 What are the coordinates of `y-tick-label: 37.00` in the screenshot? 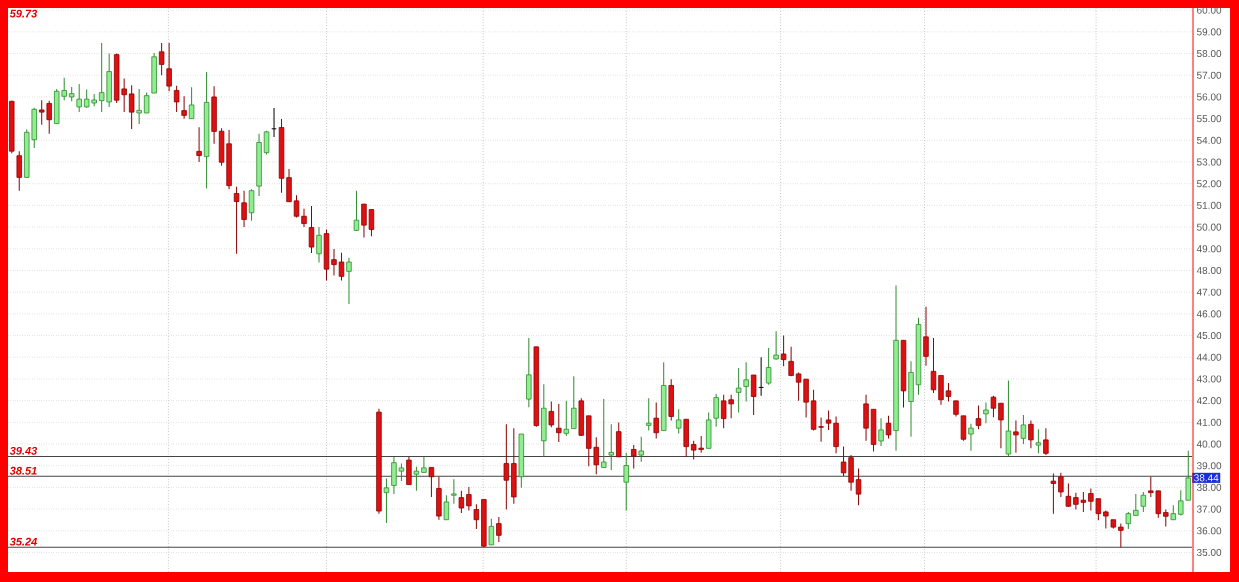 It's located at (1209, 509).